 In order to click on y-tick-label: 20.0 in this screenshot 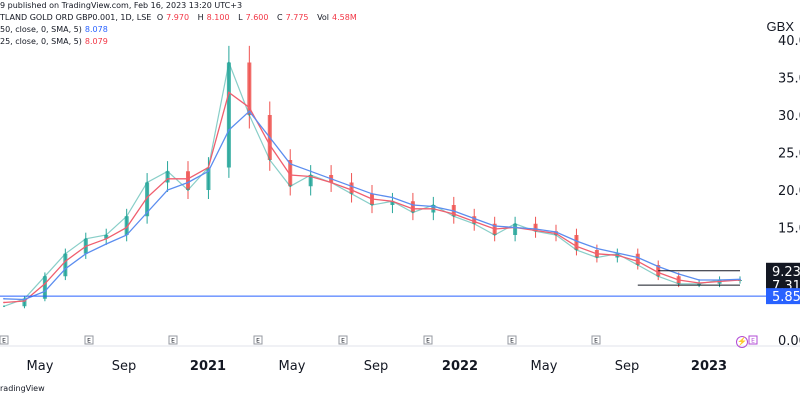, I will do `click(789, 191)`.